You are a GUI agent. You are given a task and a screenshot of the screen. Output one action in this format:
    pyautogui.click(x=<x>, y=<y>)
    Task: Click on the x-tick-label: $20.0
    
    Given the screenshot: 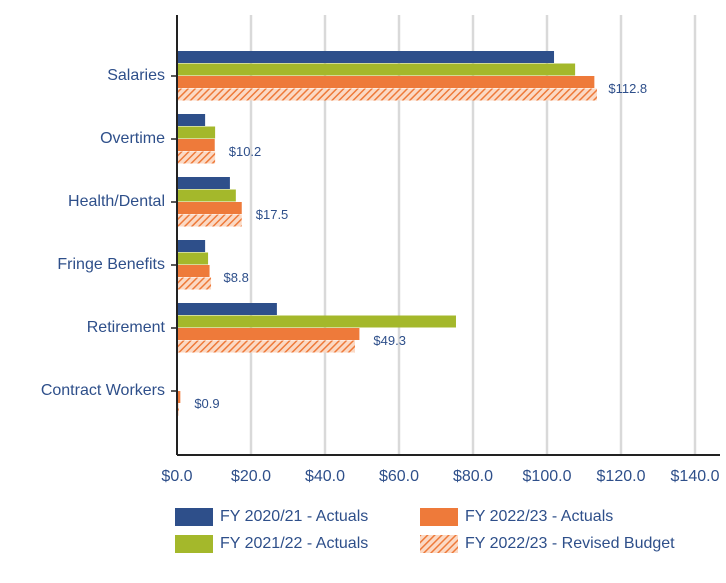 What is the action you would take?
    pyautogui.click(x=251, y=476)
    